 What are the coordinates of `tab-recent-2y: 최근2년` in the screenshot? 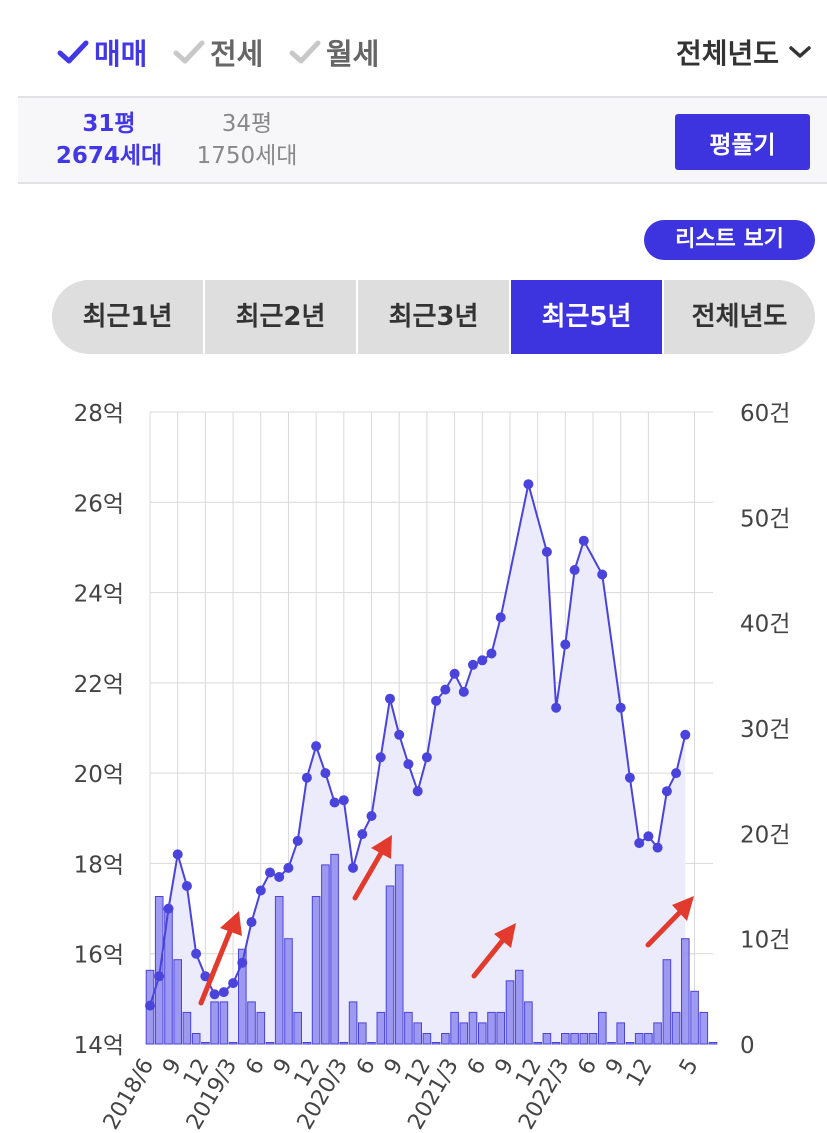 It's located at (279, 317).